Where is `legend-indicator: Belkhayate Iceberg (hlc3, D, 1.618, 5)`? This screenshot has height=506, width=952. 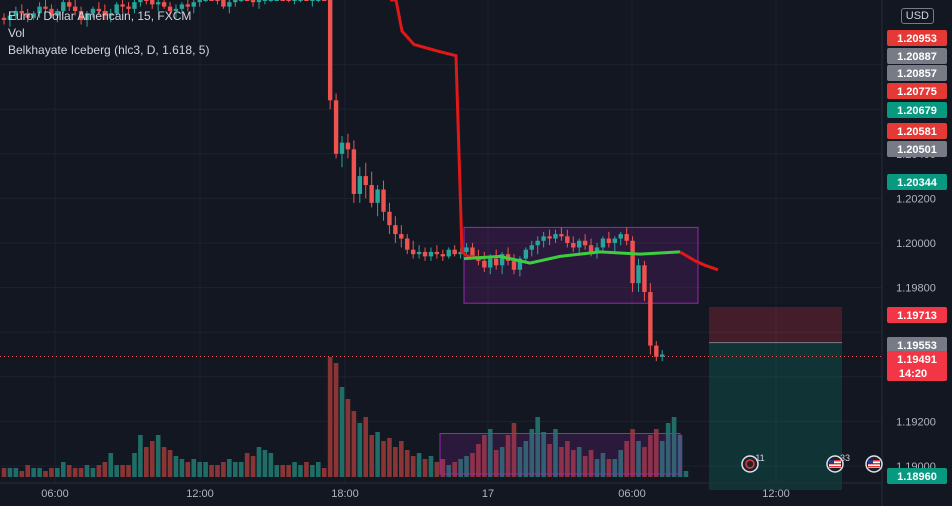 legend-indicator: Belkhayate Iceberg (hlc3, D, 1.618, 5) is located at coordinates (109, 50).